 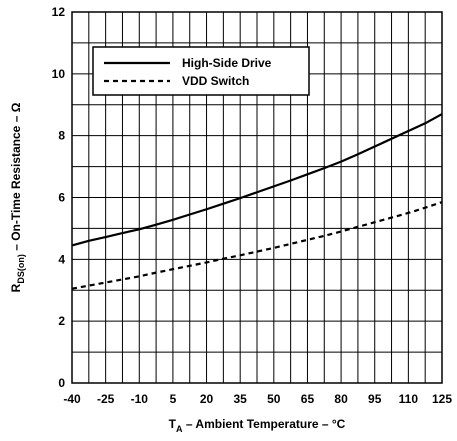 What do you see at coordinates (207, 399) in the screenshot?
I see `x-tick-label: 20` at bounding box center [207, 399].